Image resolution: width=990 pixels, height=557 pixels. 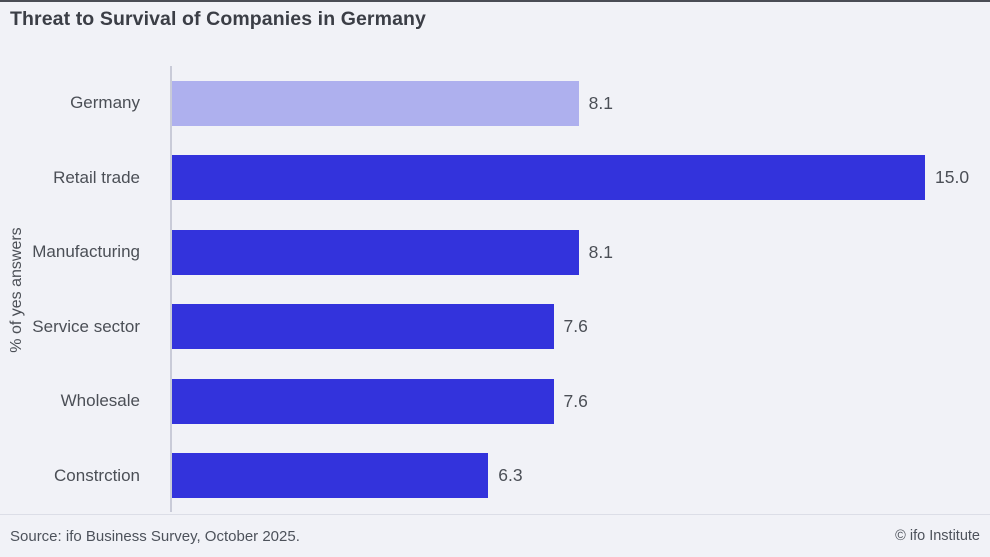 What do you see at coordinates (363, 327) in the screenshot?
I see `bar-service-sector` at bounding box center [363, 327].